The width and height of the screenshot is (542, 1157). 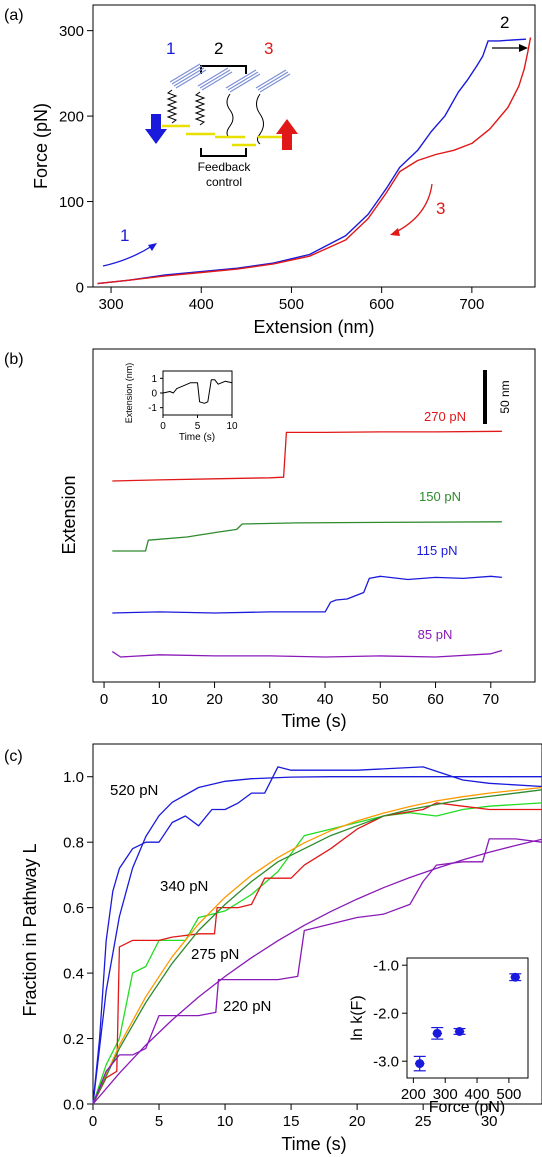 I want to click on panel-b-series-labels: 270 pN 150 pN 115 pN 85 pN, so click(x=441, y=525).